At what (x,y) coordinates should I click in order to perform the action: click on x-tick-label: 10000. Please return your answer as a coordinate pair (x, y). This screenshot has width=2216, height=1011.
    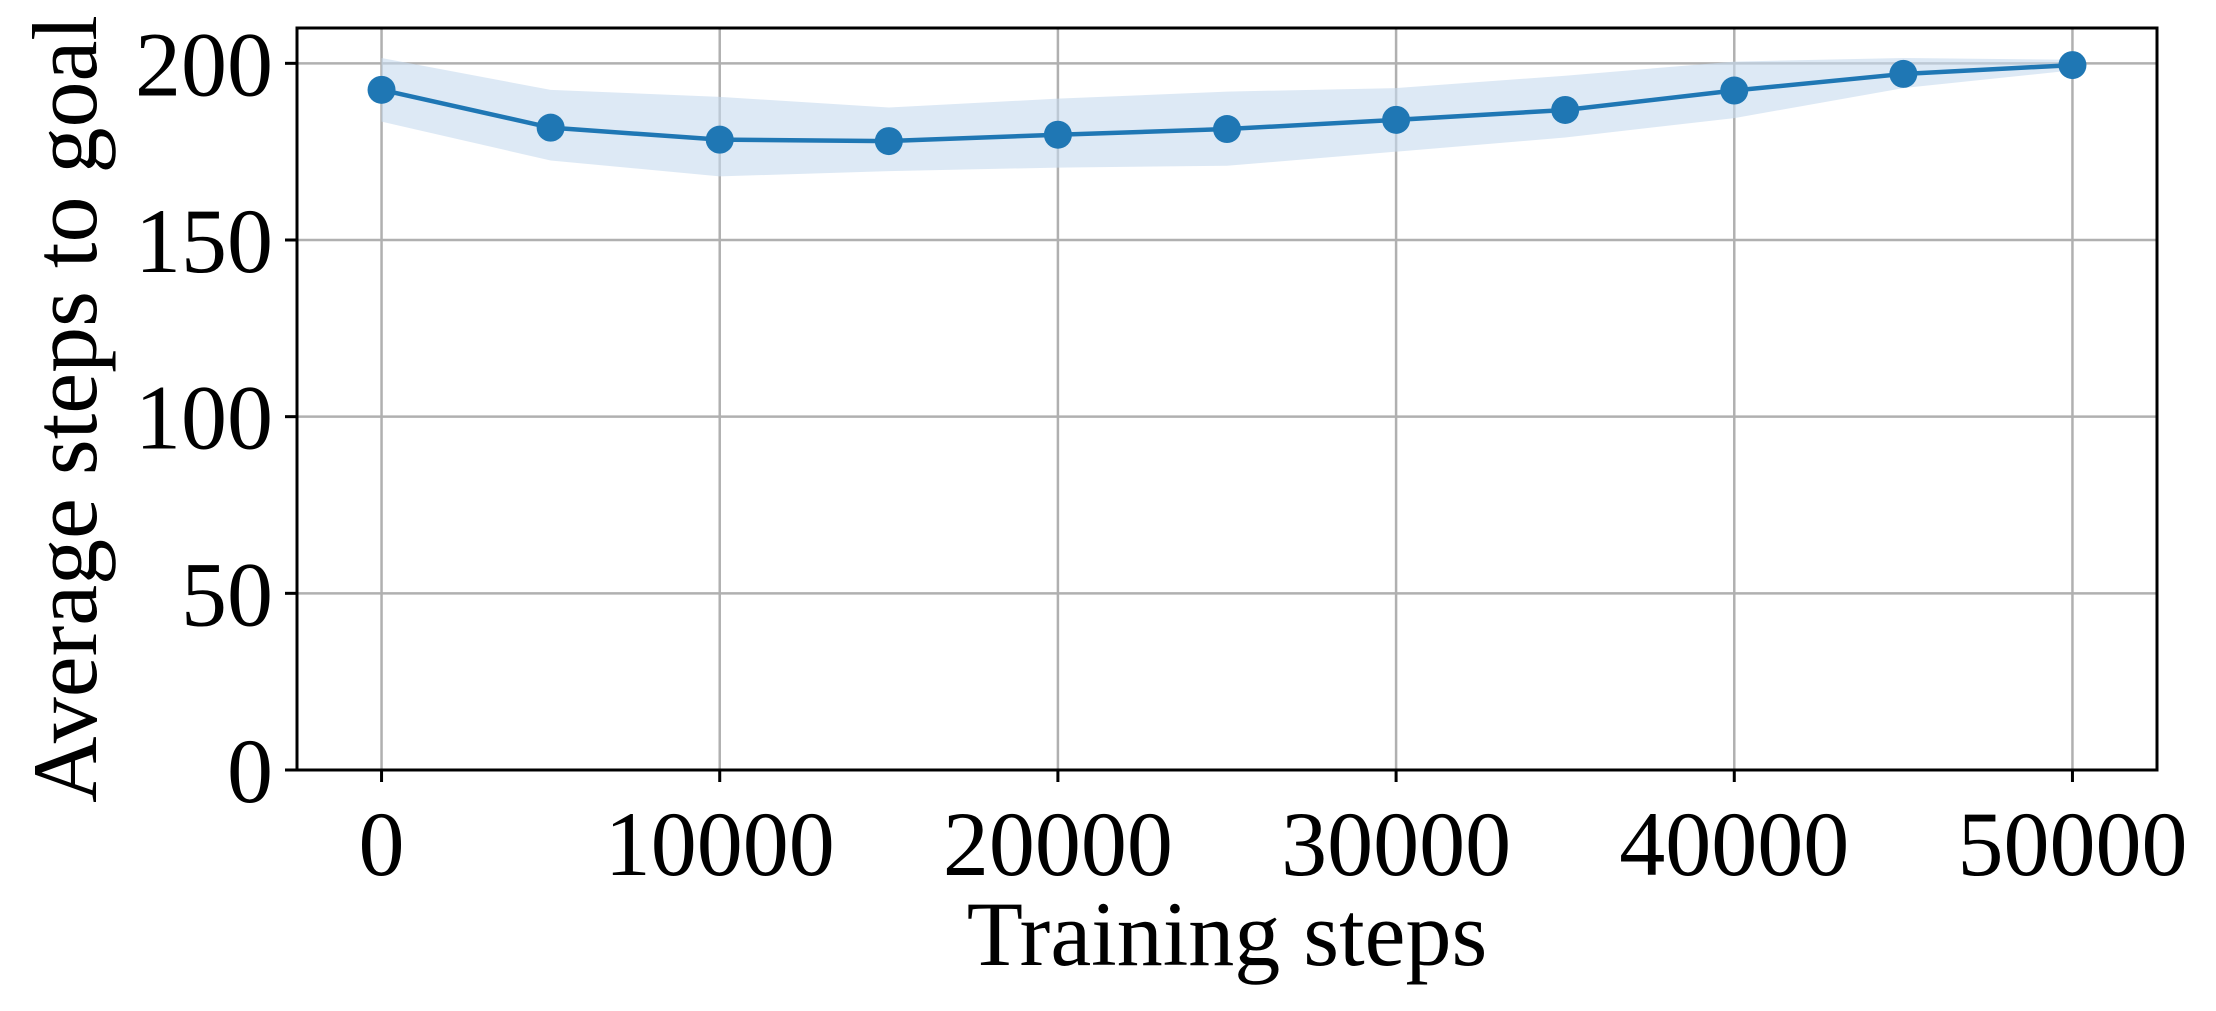
    Looking at the image, I should click on (720, 844).